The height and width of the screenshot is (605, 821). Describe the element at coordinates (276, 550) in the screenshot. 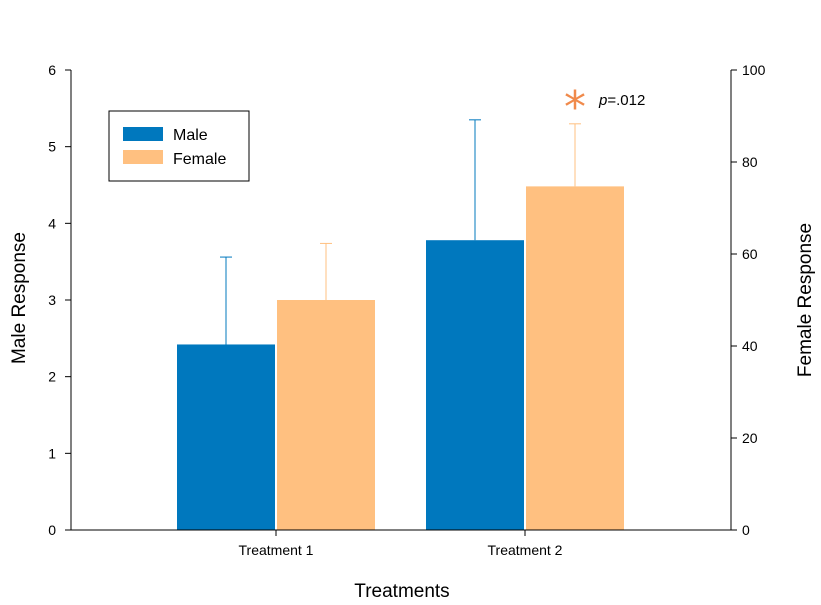

I see `x-tick-label: Treatment 1` at that location.